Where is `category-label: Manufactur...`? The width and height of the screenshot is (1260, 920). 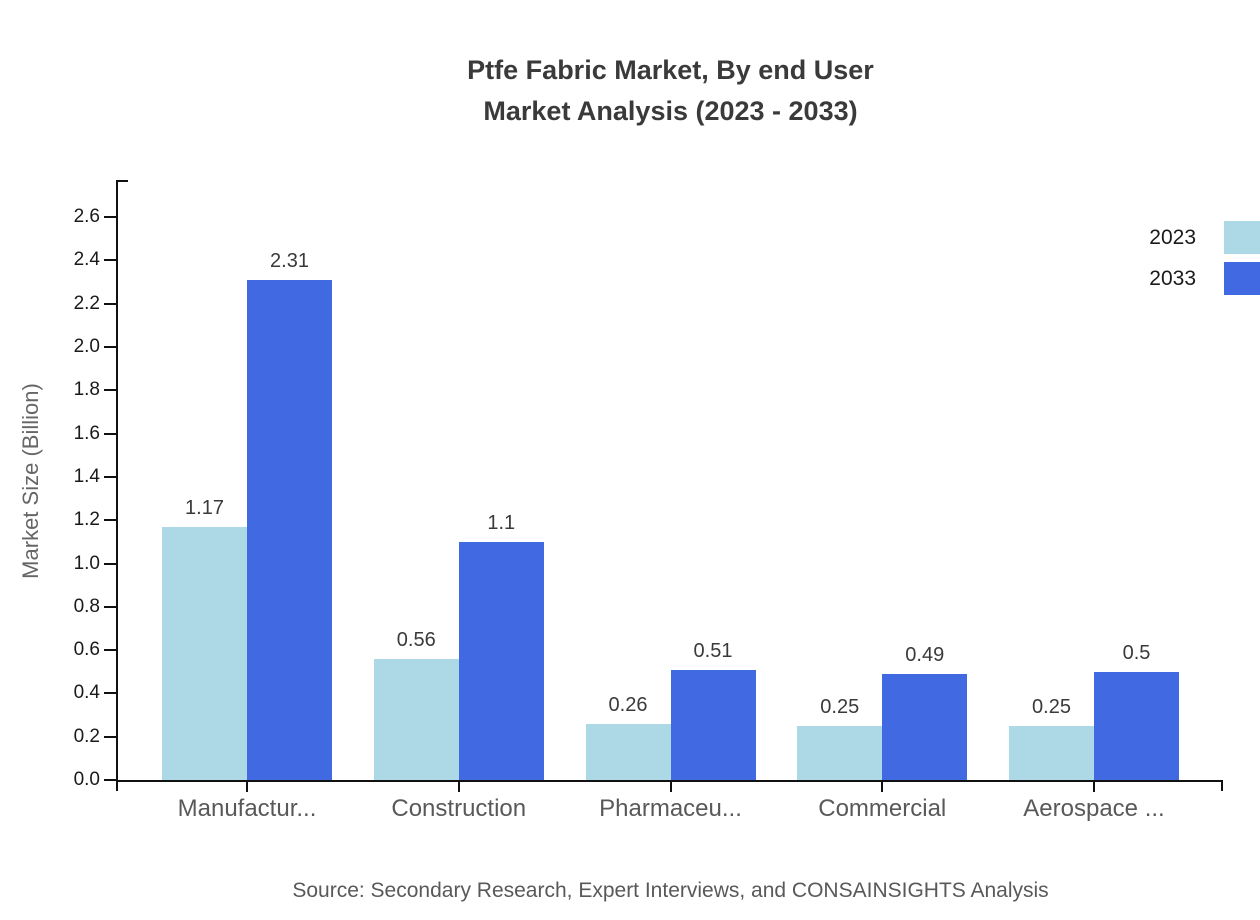 category-label: Manufactur... is located at coordinates (247, 808).